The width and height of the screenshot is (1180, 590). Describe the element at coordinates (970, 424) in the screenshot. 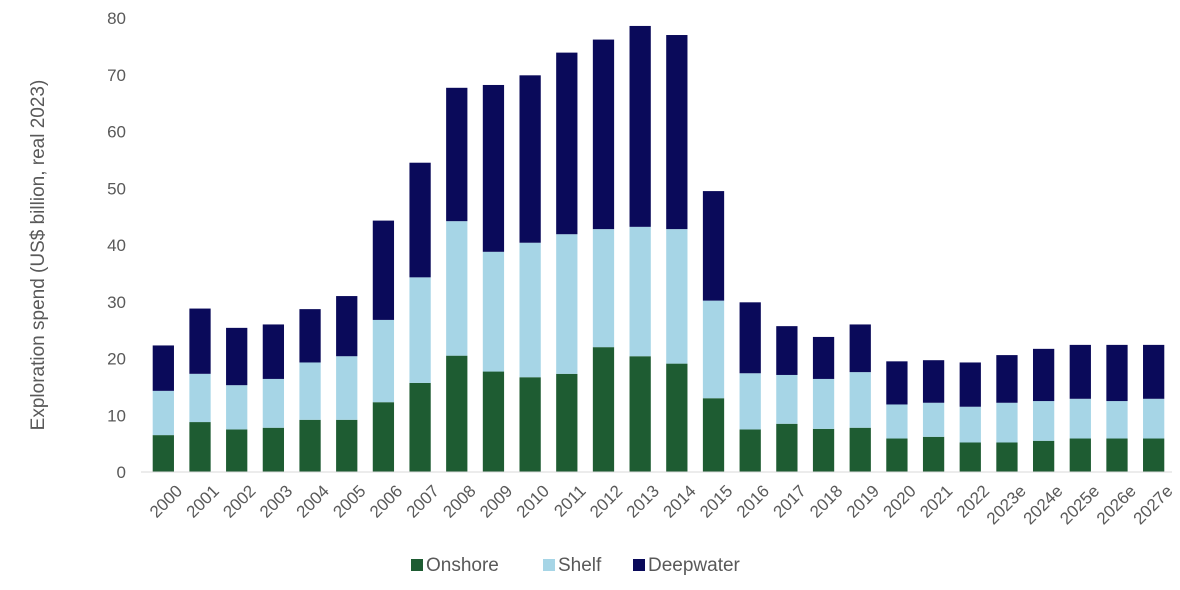

I see `bar-segment-shelf-2022` at that location.